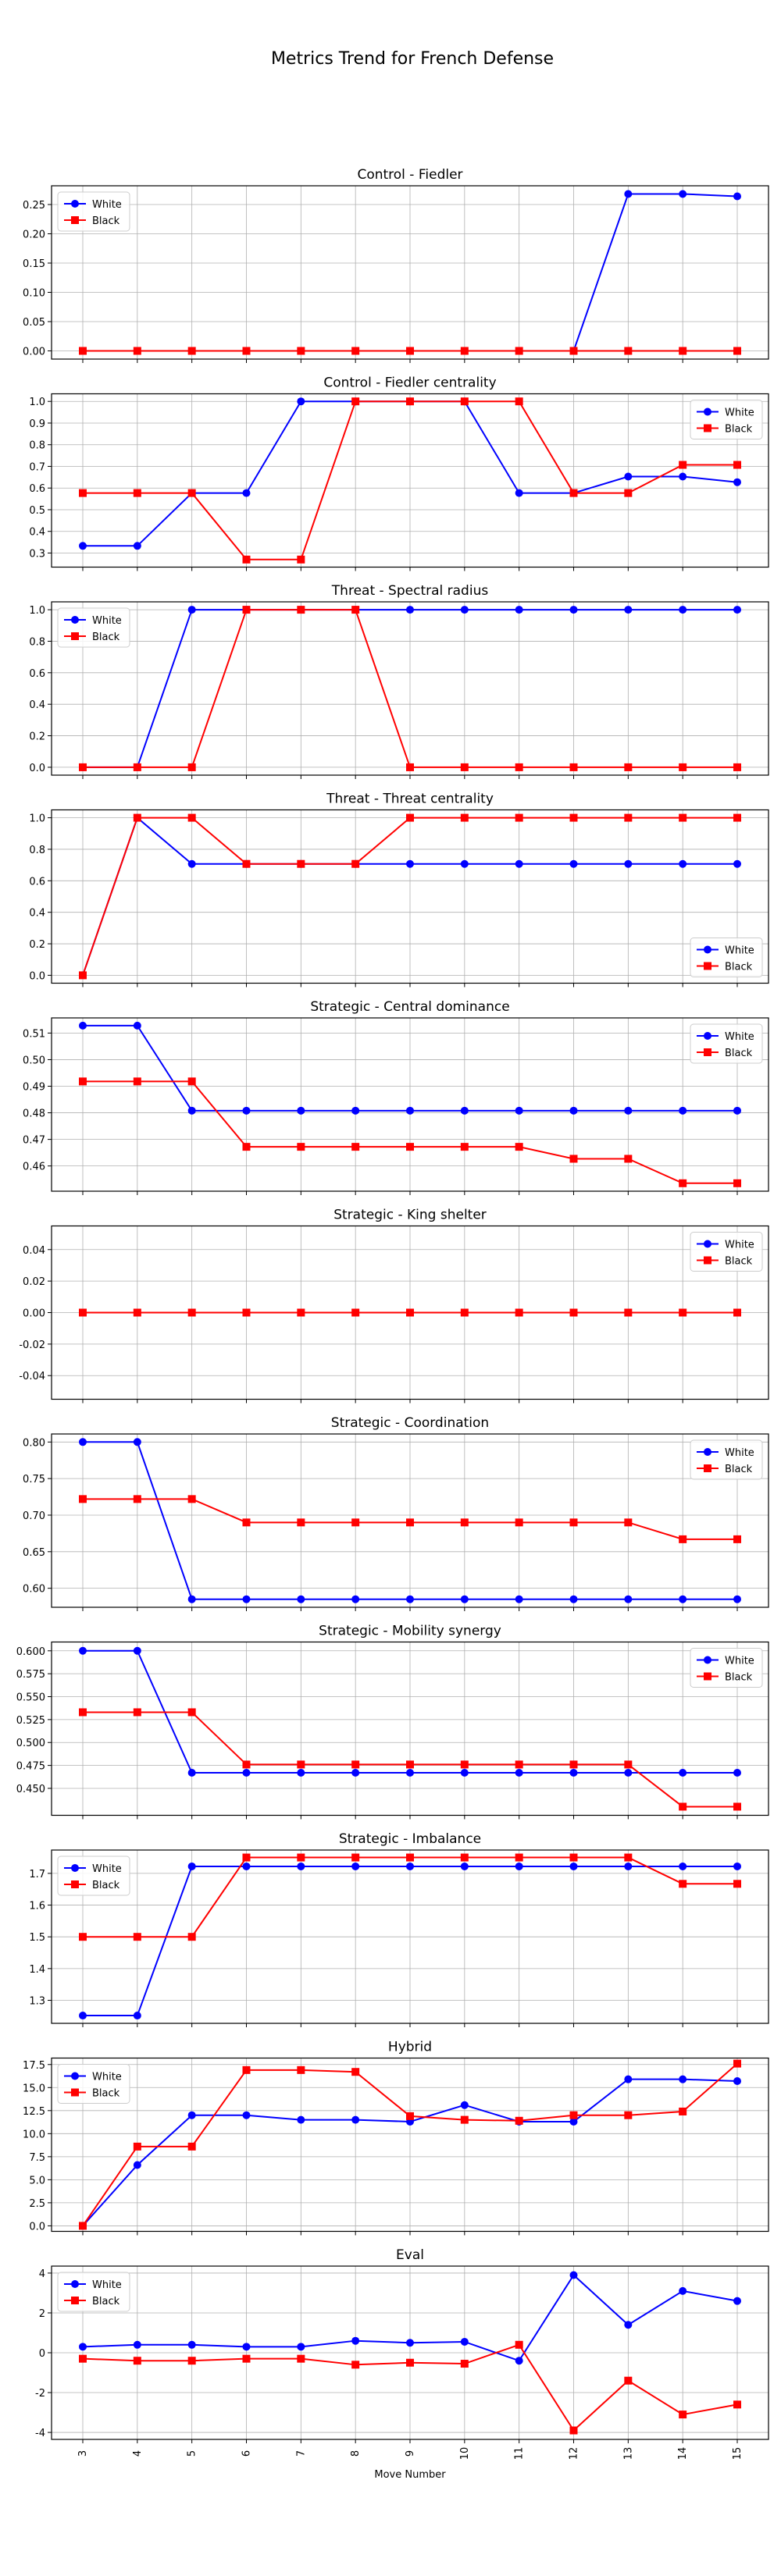  Describe the element at coordinates (30, 1743) in the screenshot. I see `y-tick-label: 0.500` at that location.